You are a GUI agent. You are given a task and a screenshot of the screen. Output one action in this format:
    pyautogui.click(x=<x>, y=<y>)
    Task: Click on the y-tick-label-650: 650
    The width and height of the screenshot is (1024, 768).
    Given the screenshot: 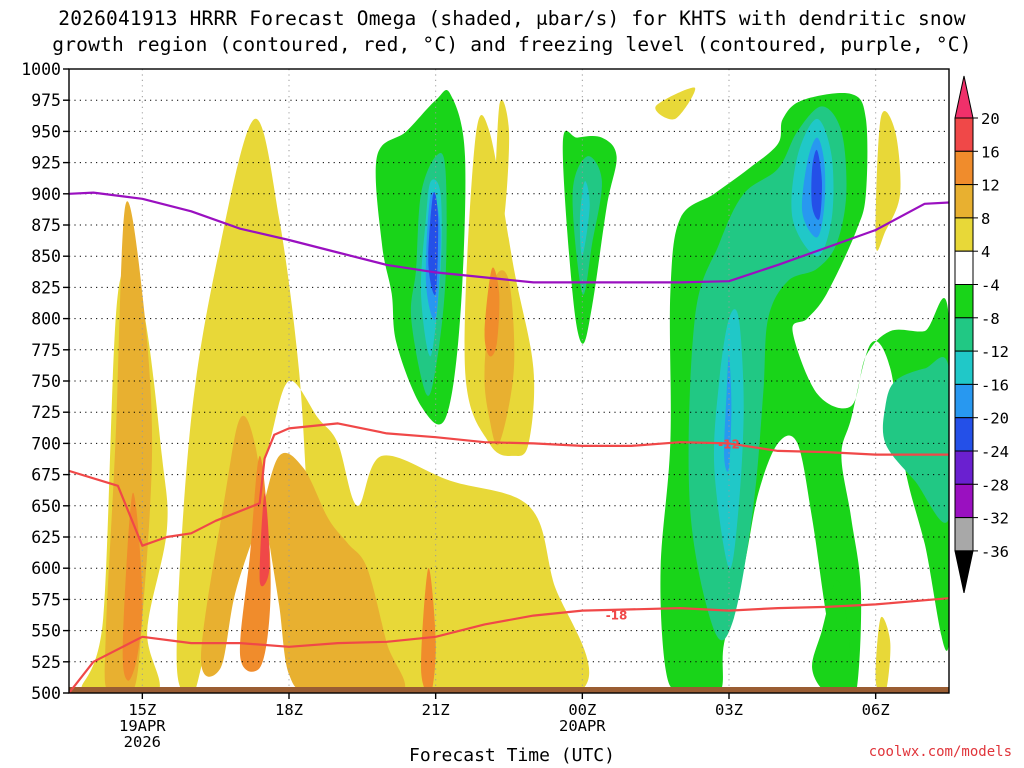 What is the action you would take?
    pyautogui.click(x=46, y=506)
    